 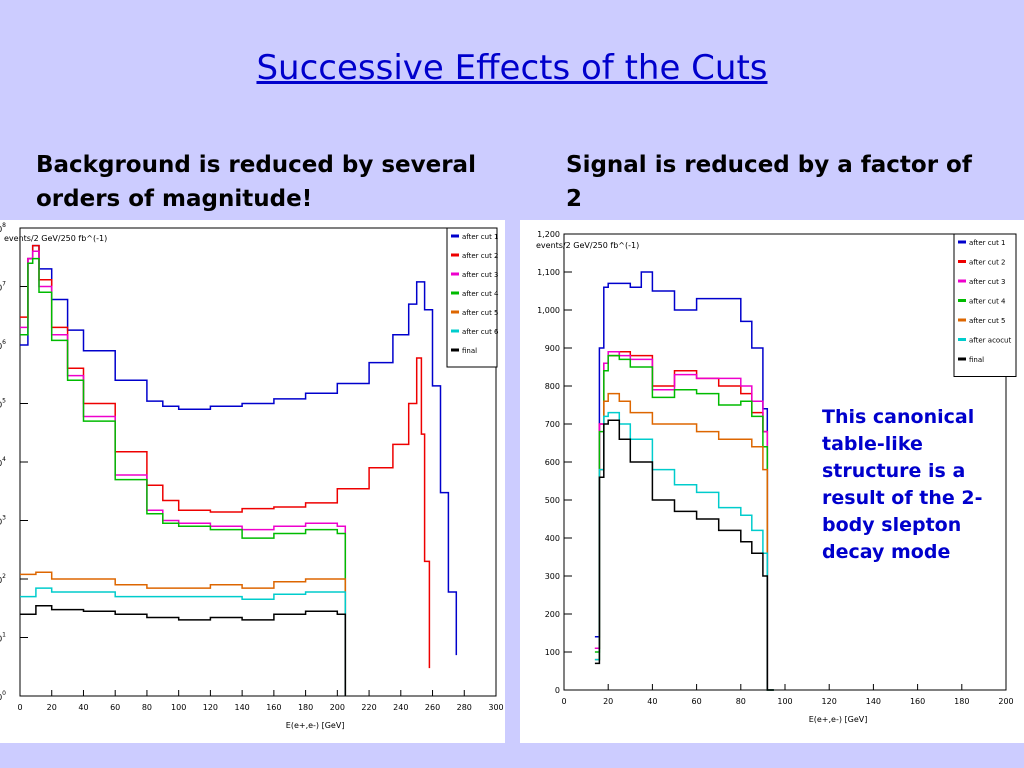 I want to click on y-tick-label: 400, so click(x=552, y=538).